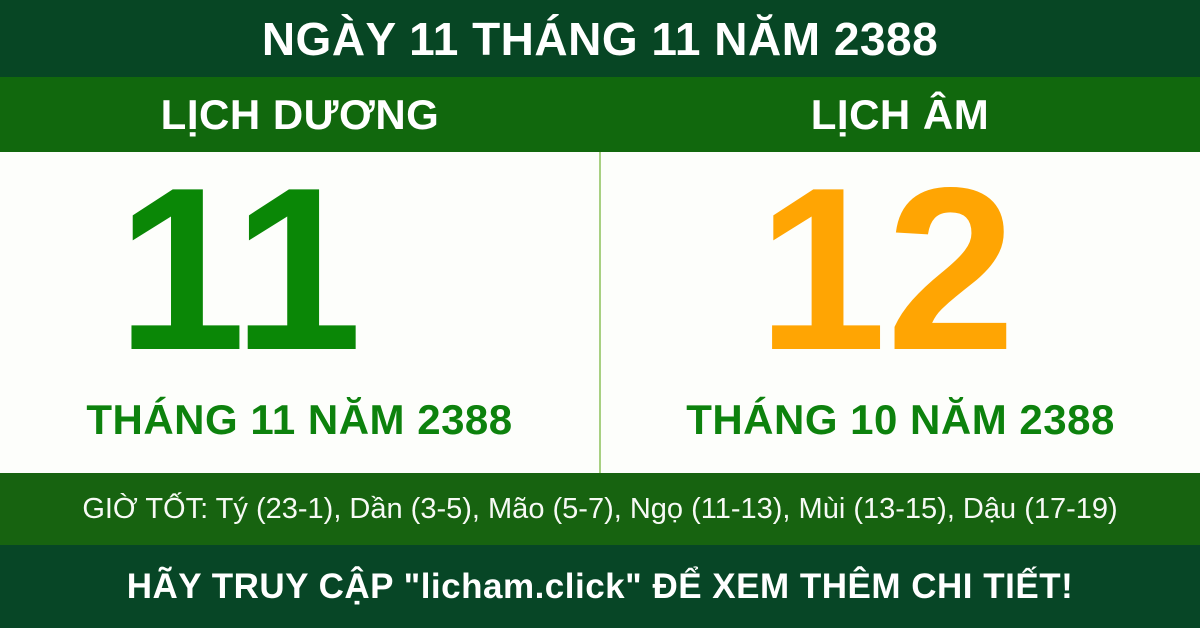  I want to click on date-banner: NGÀY 11 THÁNG 11 NĂM 2388, so click(600, 38).